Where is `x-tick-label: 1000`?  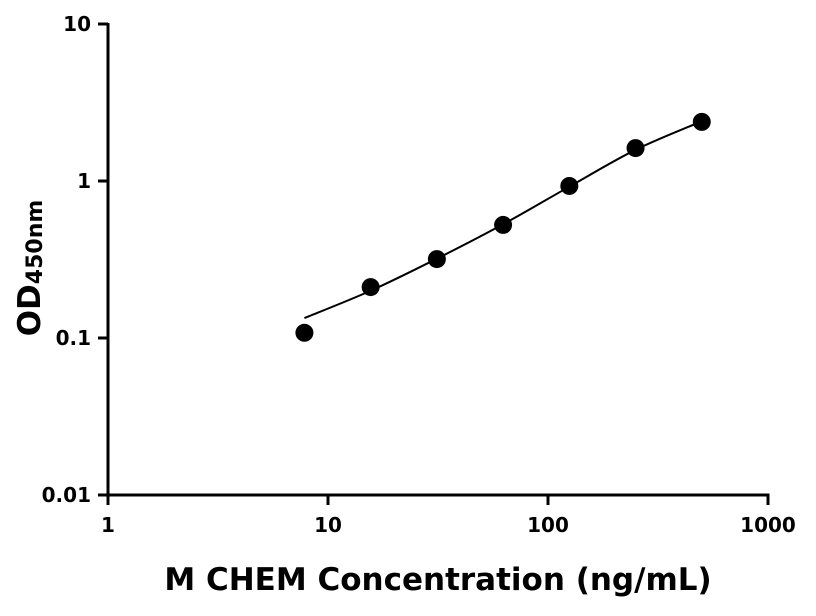
x-tick-label: 1000 is located at coordinates (768, 525).